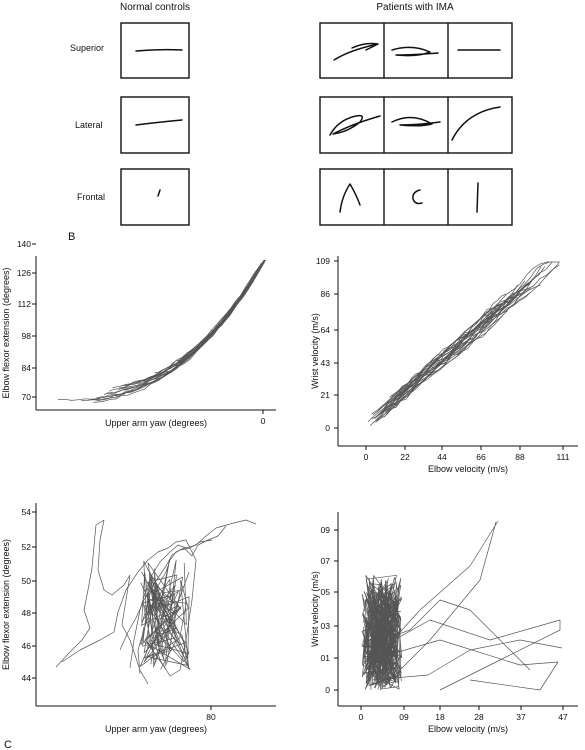  What do you see at coordinates (326, 395) in the screenshot?
I see `y-tick-label: 21` at bounding box center [326, 395].